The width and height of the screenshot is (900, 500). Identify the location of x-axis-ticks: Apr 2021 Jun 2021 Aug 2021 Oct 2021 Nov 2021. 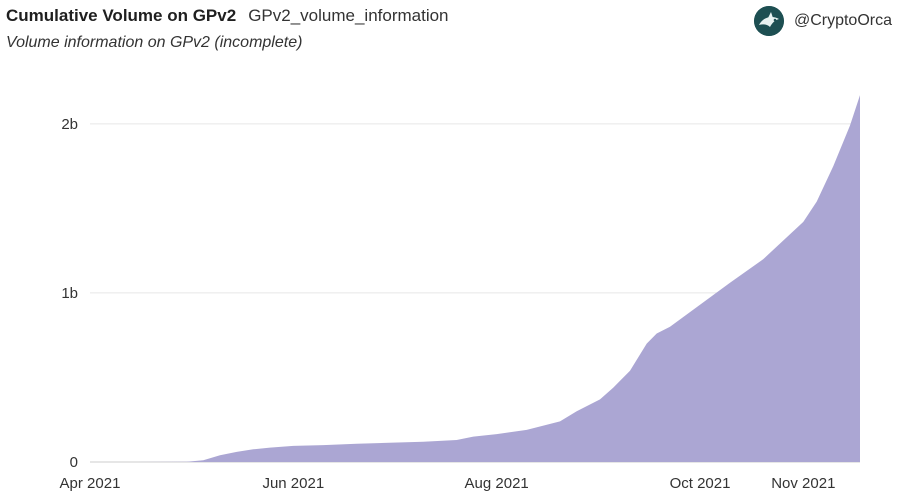
(448, 483).